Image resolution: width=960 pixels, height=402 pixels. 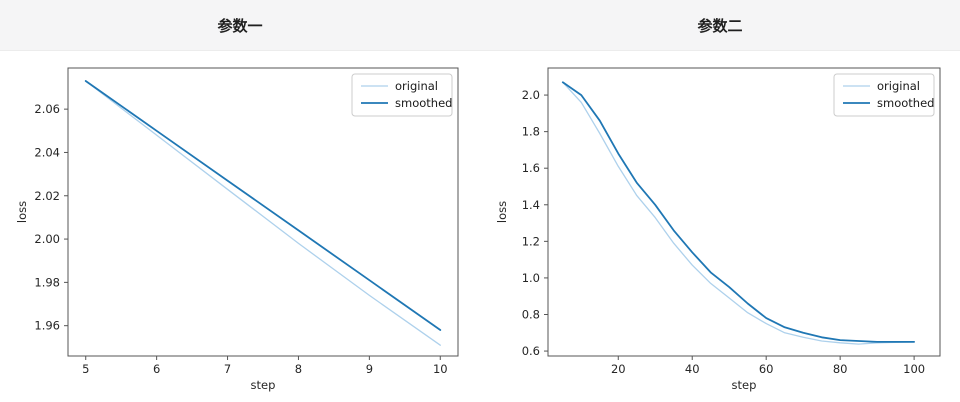 I want to click on y-tick-label: 1.98, so click(x=47, y=282).